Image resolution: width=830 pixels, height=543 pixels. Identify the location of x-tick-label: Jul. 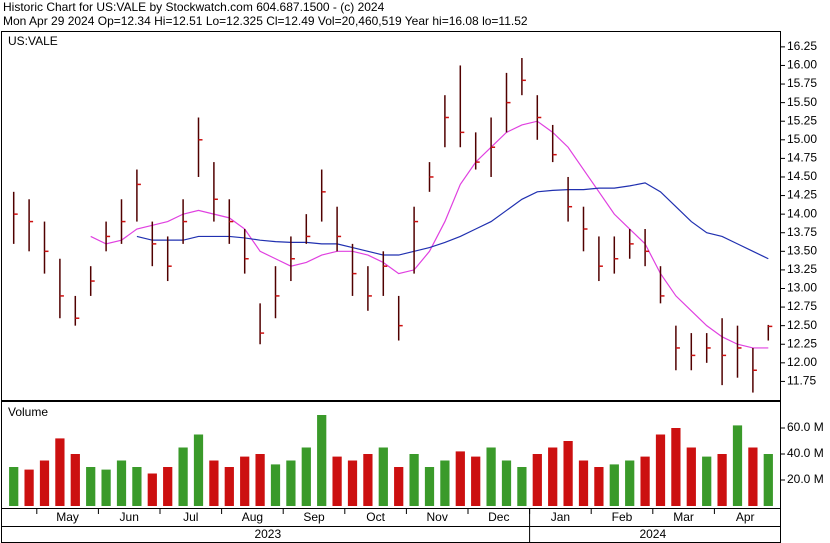
(190, 517).